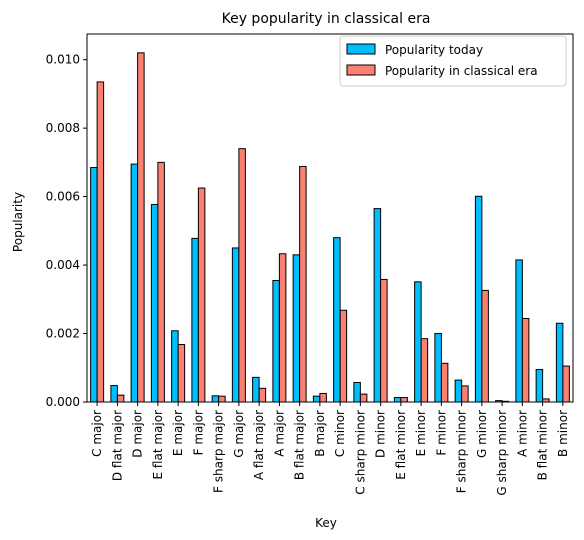  What do you see at coordinates (63, 128) in the screenshot?
I see `y-tick-label-4: 0.008` at bounding box center [63, 128].